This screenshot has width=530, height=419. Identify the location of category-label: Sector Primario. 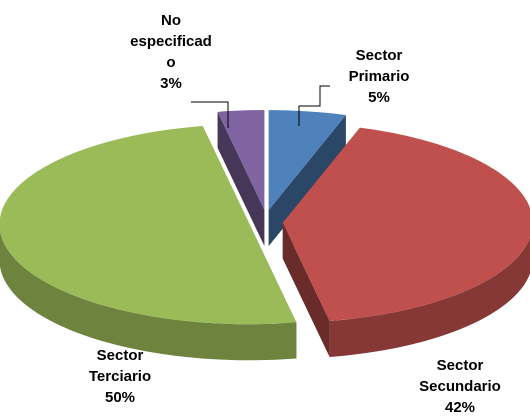
(379, 66).